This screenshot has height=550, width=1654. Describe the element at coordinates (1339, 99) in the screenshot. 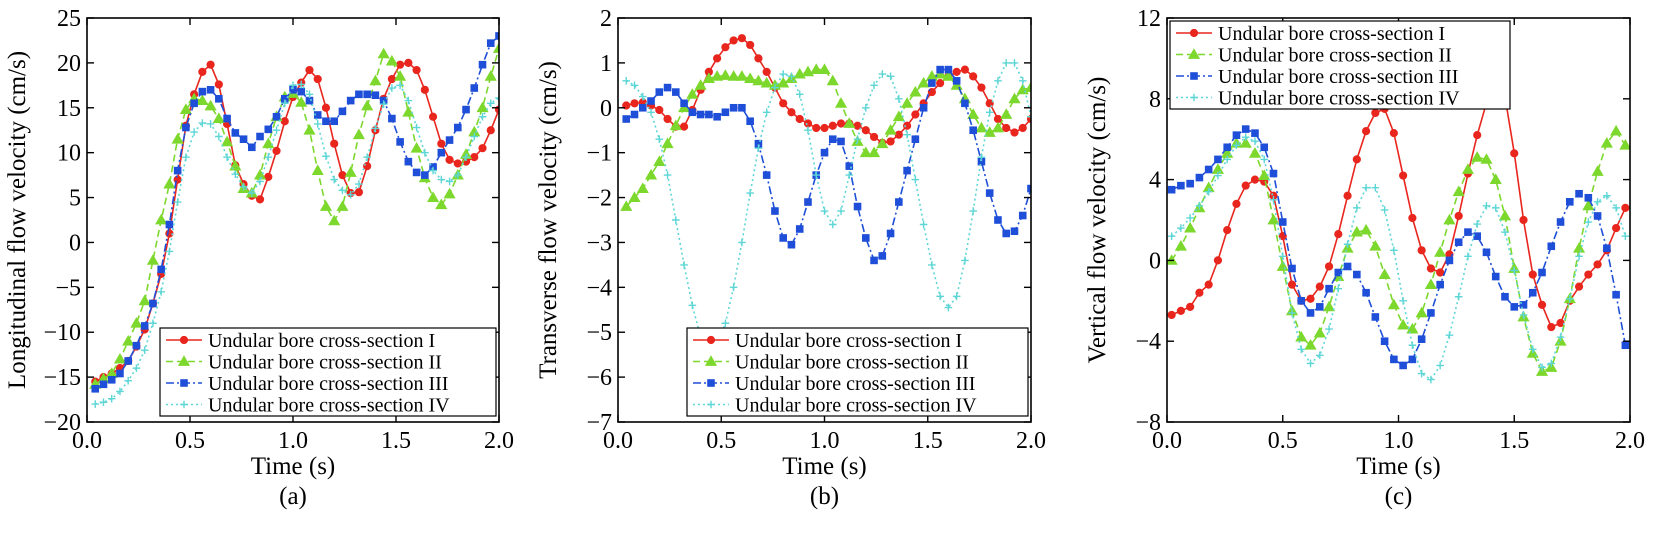

I see `legend-iv-label: Undular bore cross-section IV` at that location.